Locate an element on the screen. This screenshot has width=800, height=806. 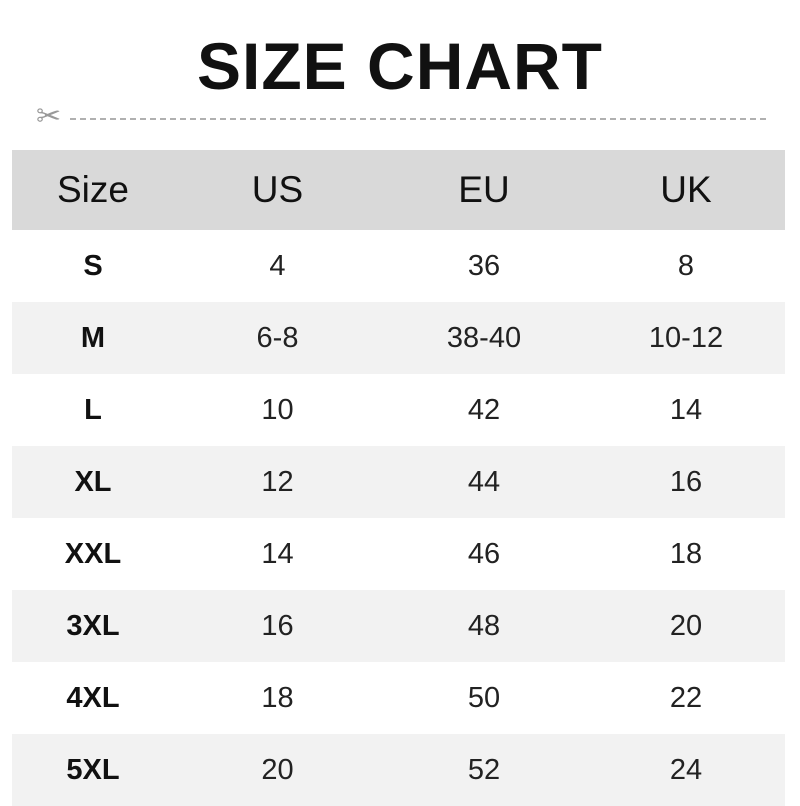
cell-eu: 38-40 is located at coordinates (484, 338).